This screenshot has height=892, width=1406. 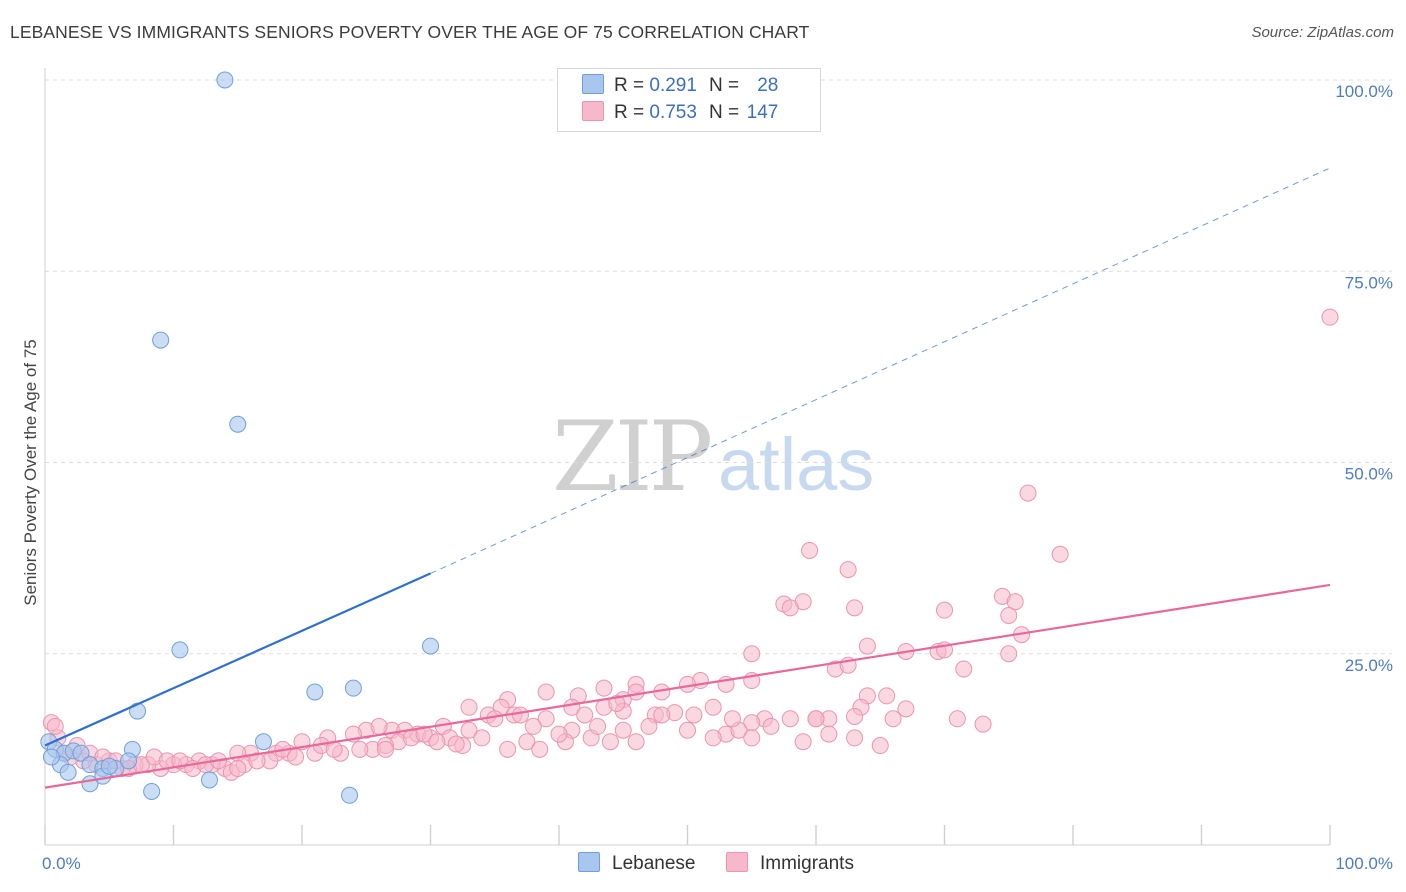 I want to click on x-tick-label: 0.0%, so click(x=61, y=863).